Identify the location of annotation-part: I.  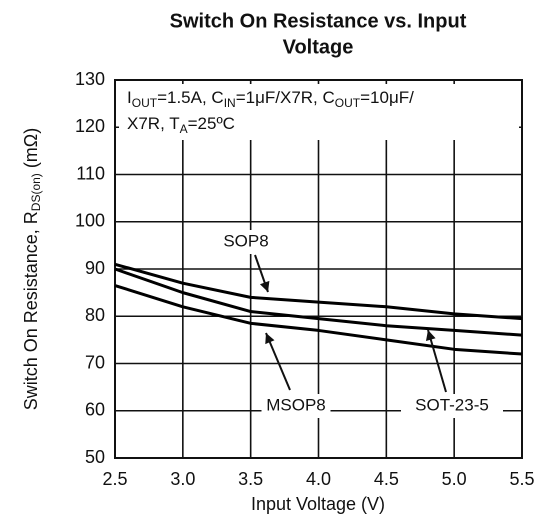
(129, 97).